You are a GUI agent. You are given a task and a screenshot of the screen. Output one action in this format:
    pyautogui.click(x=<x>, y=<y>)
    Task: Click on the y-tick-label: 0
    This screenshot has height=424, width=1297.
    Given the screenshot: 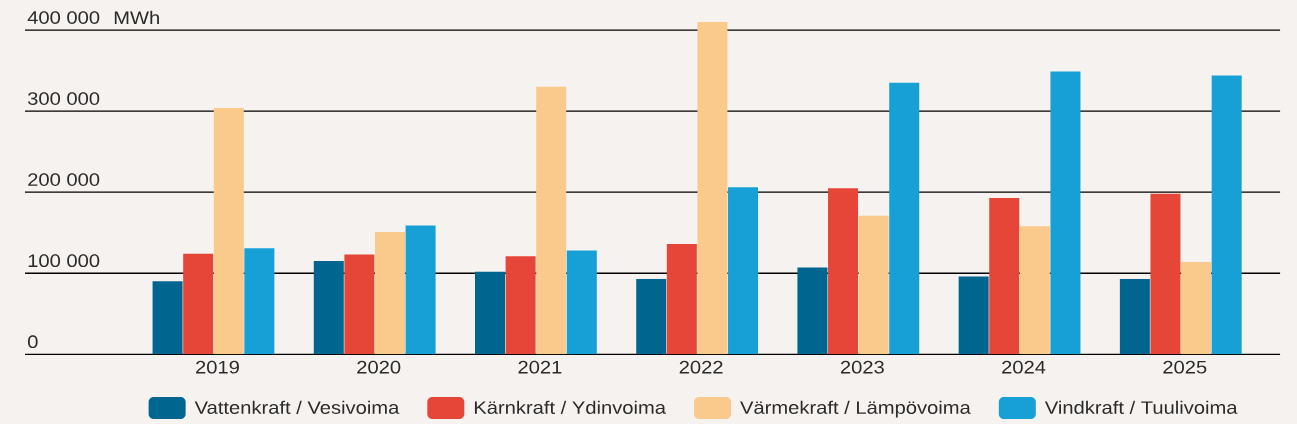 What is the action you would take?
    pyautogui.click(x=32, y=342)
    